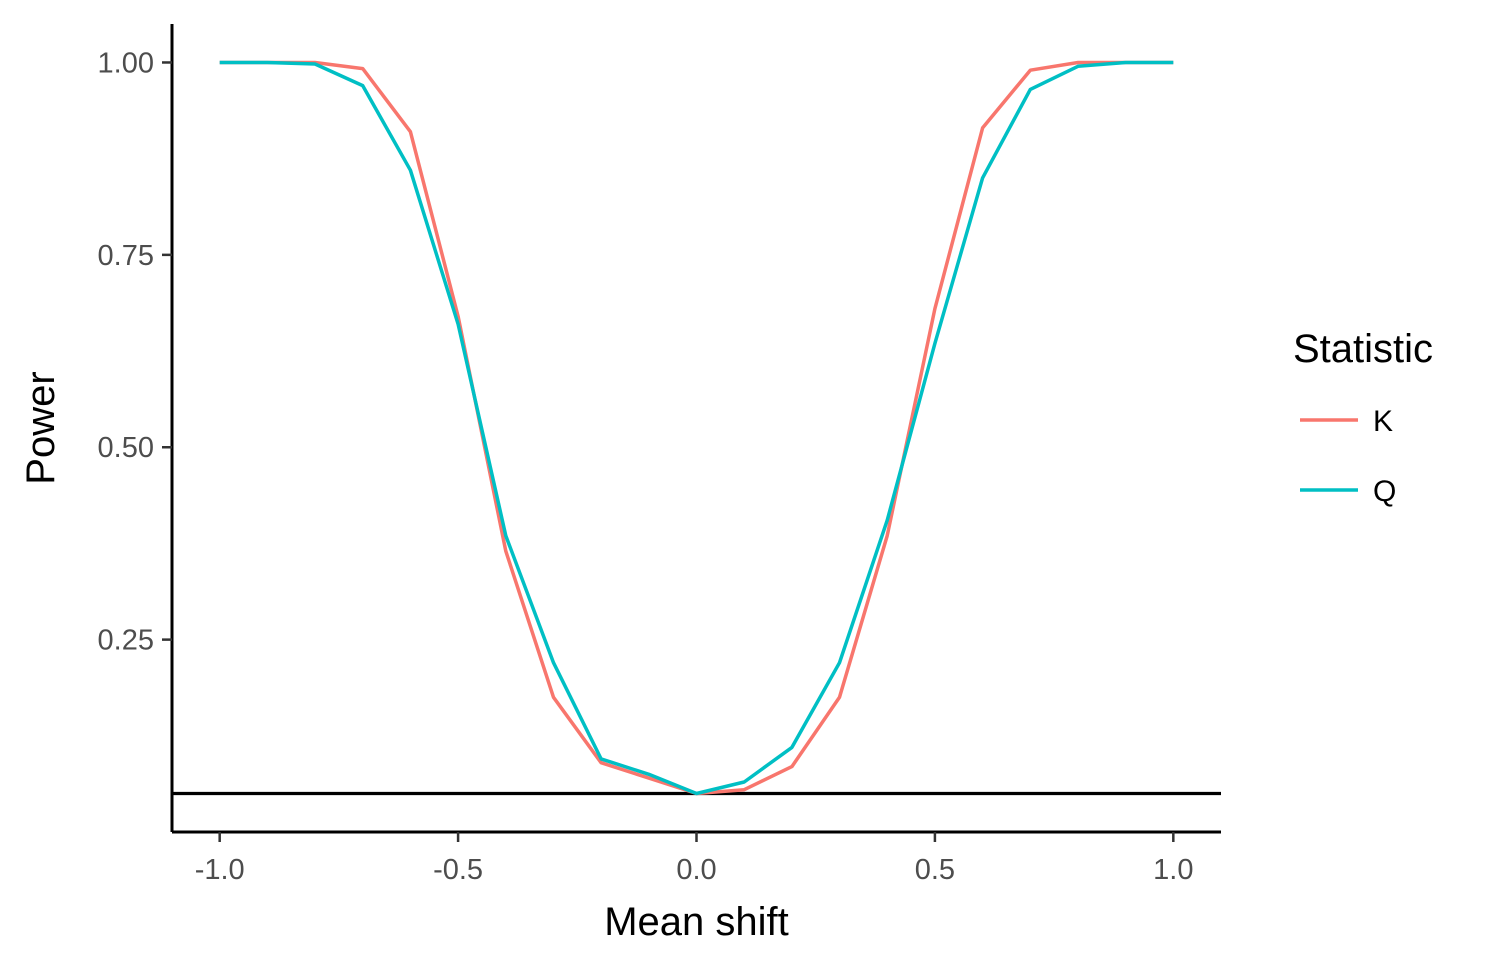 The height and width of the screenshot is (960, 1500). Describe the element at coordinates (126, 448) in the screenshot. I see `y-tick-label: 0.50` at that location.